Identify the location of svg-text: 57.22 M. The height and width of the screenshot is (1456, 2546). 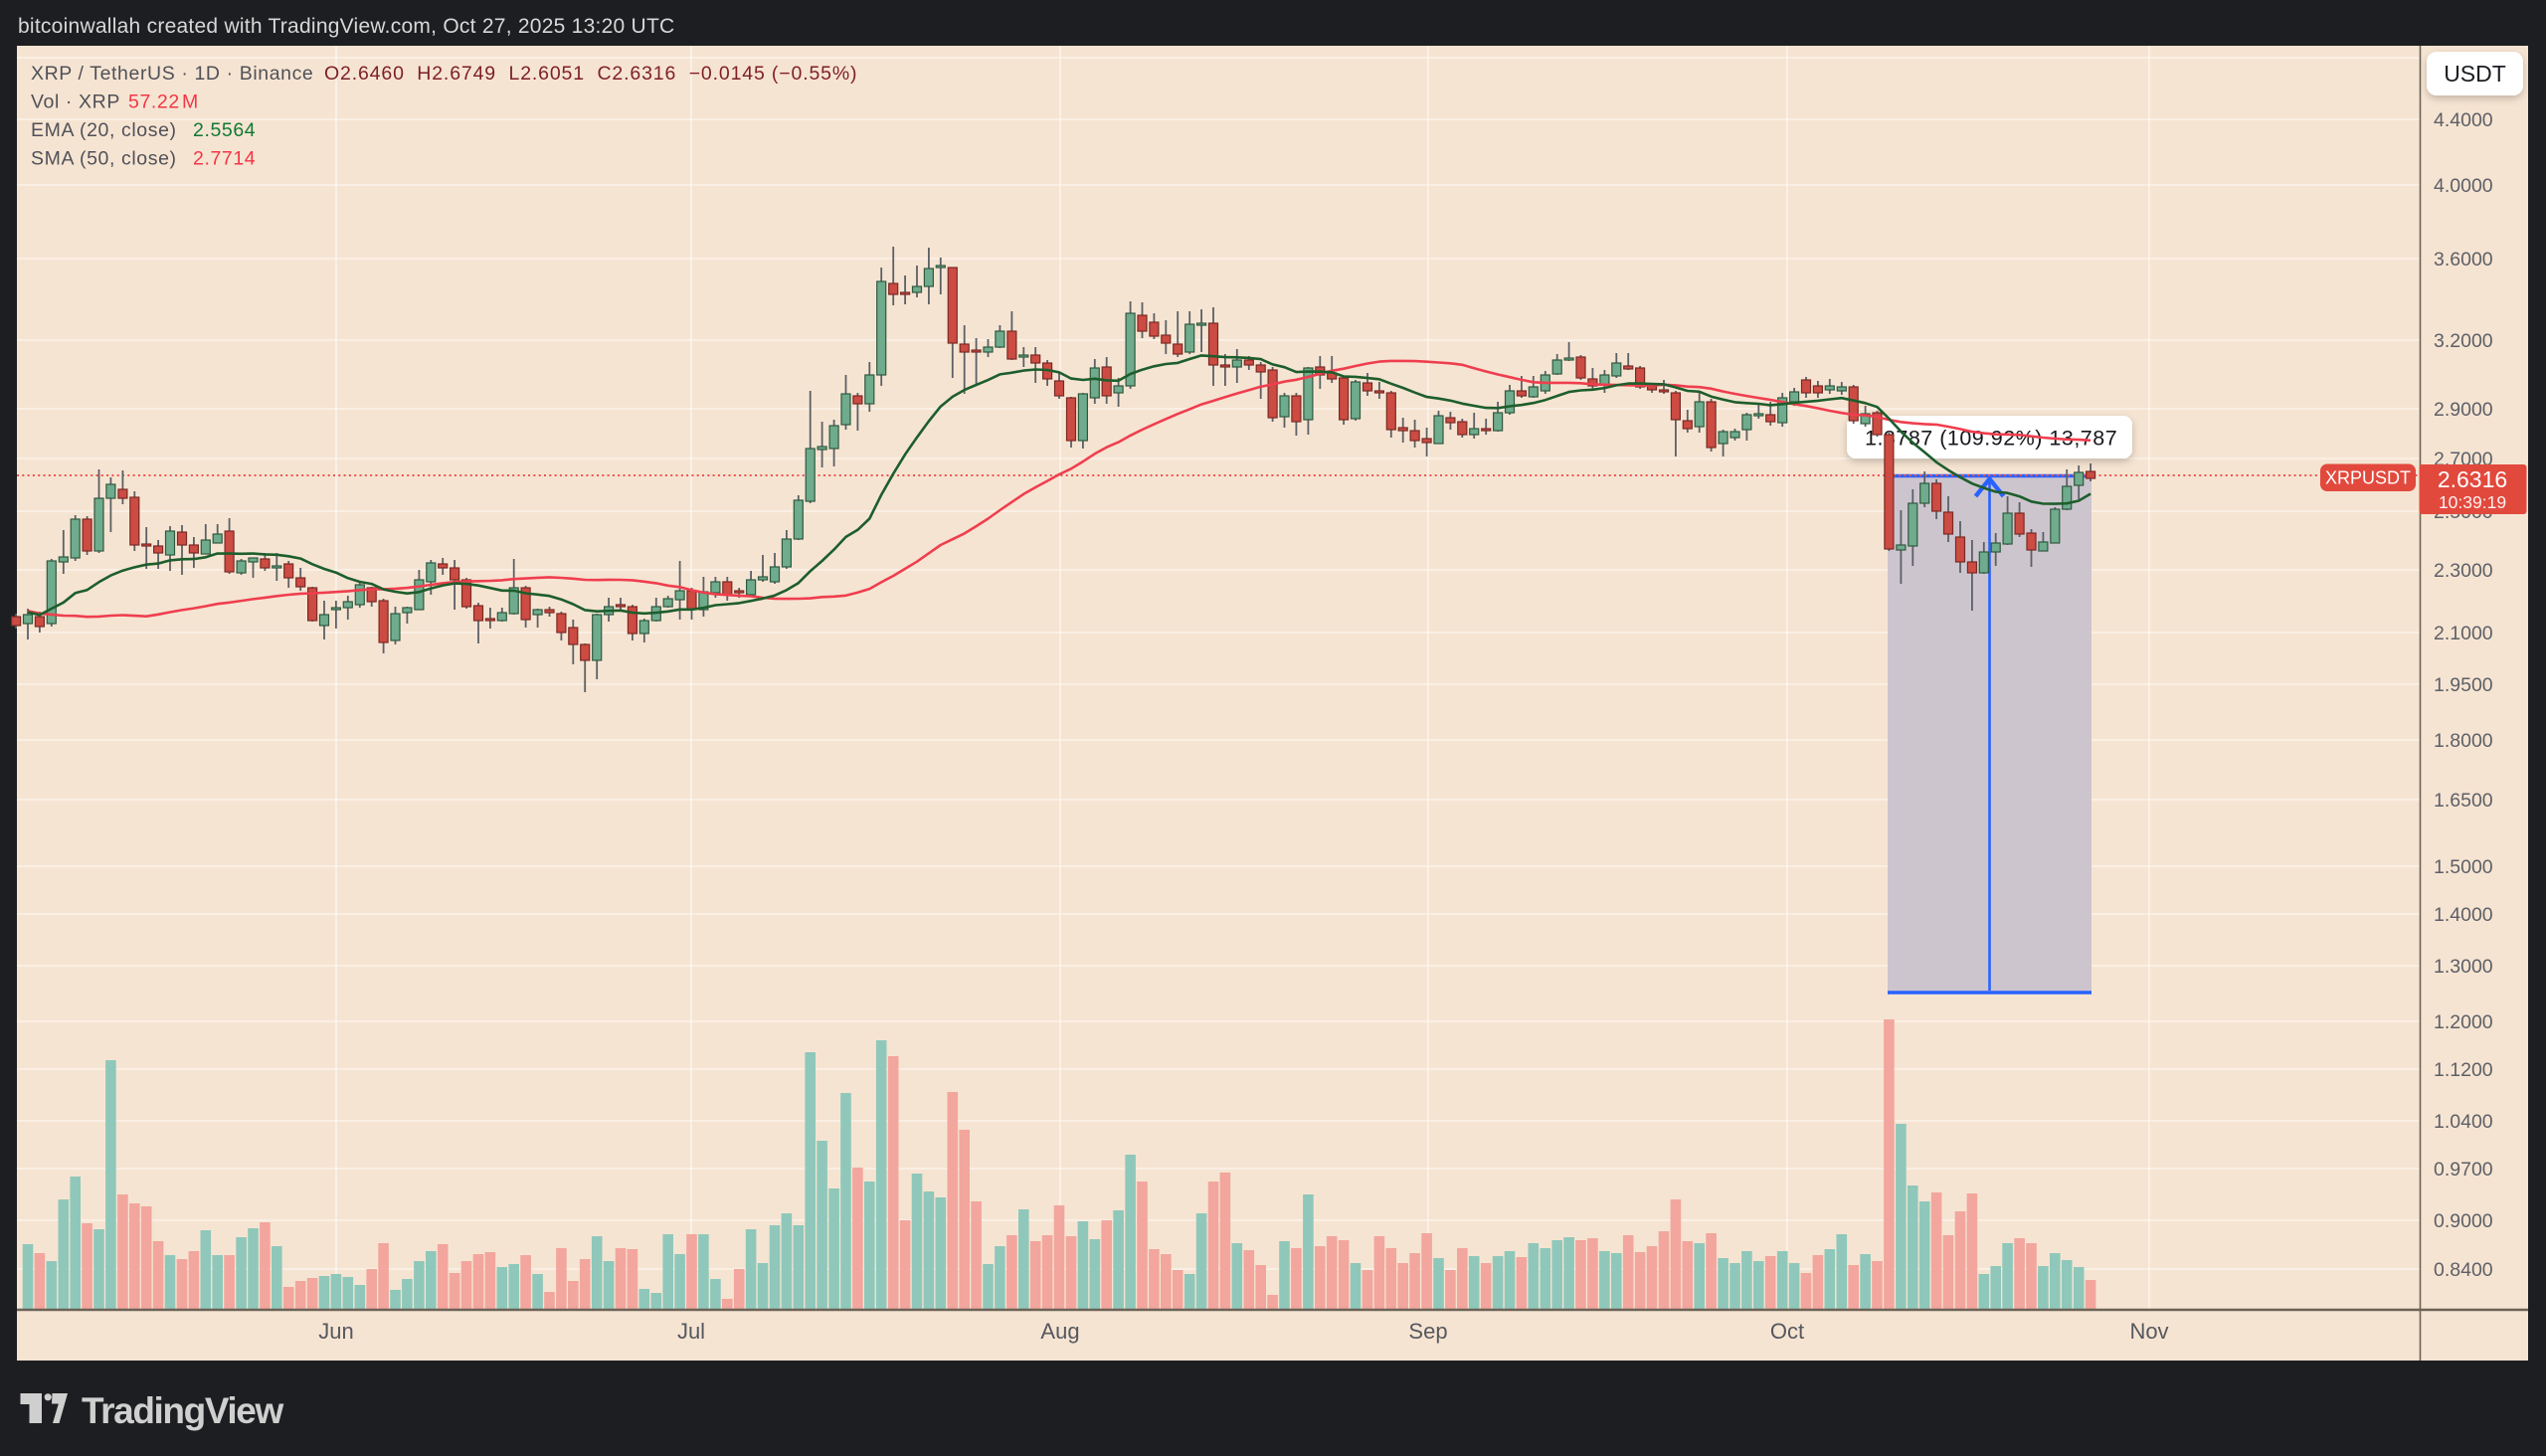
(163, 102).